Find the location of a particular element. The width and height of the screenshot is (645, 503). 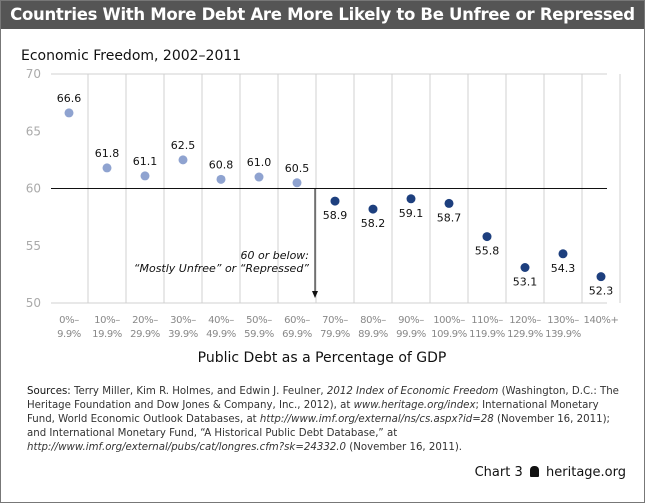

x-tick-label: 110%– is located at coordinates (487, 320).